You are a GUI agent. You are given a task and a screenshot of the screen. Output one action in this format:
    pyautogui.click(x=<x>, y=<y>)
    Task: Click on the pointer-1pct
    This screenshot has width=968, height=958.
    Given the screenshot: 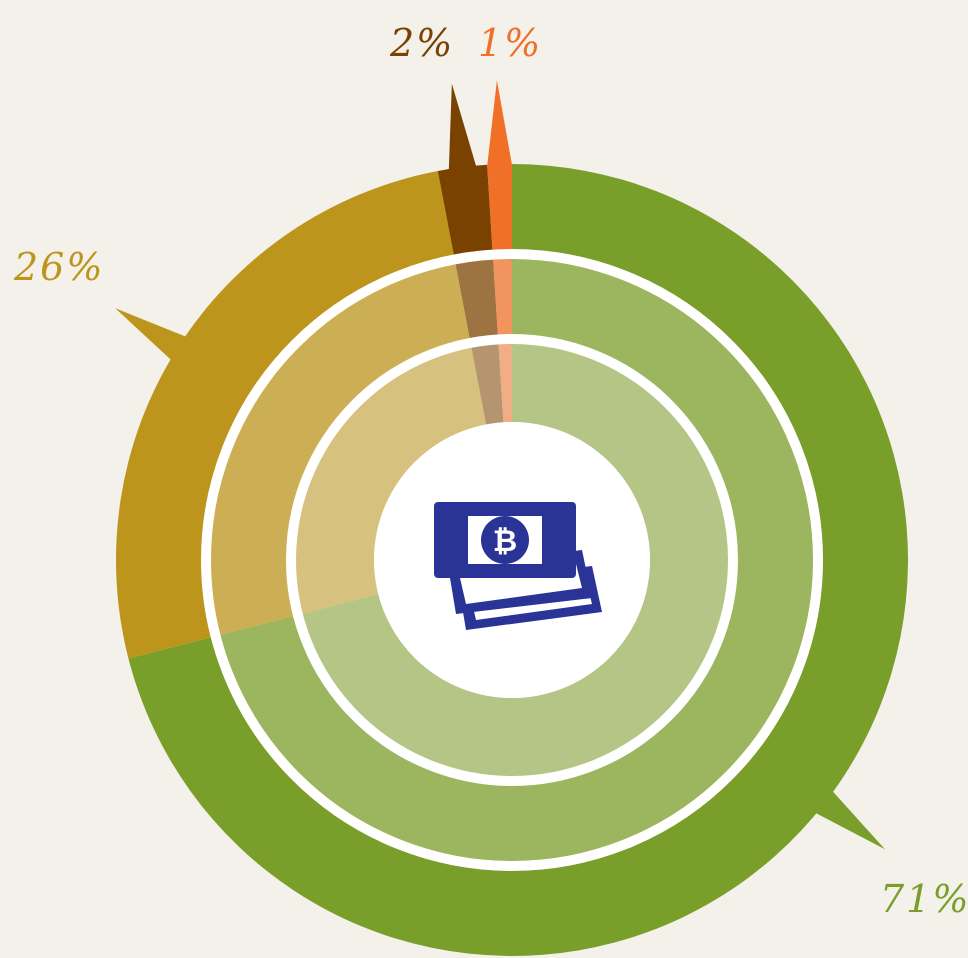 What is the action you would take?
    pyautogui.click(x=499, y=123)
    